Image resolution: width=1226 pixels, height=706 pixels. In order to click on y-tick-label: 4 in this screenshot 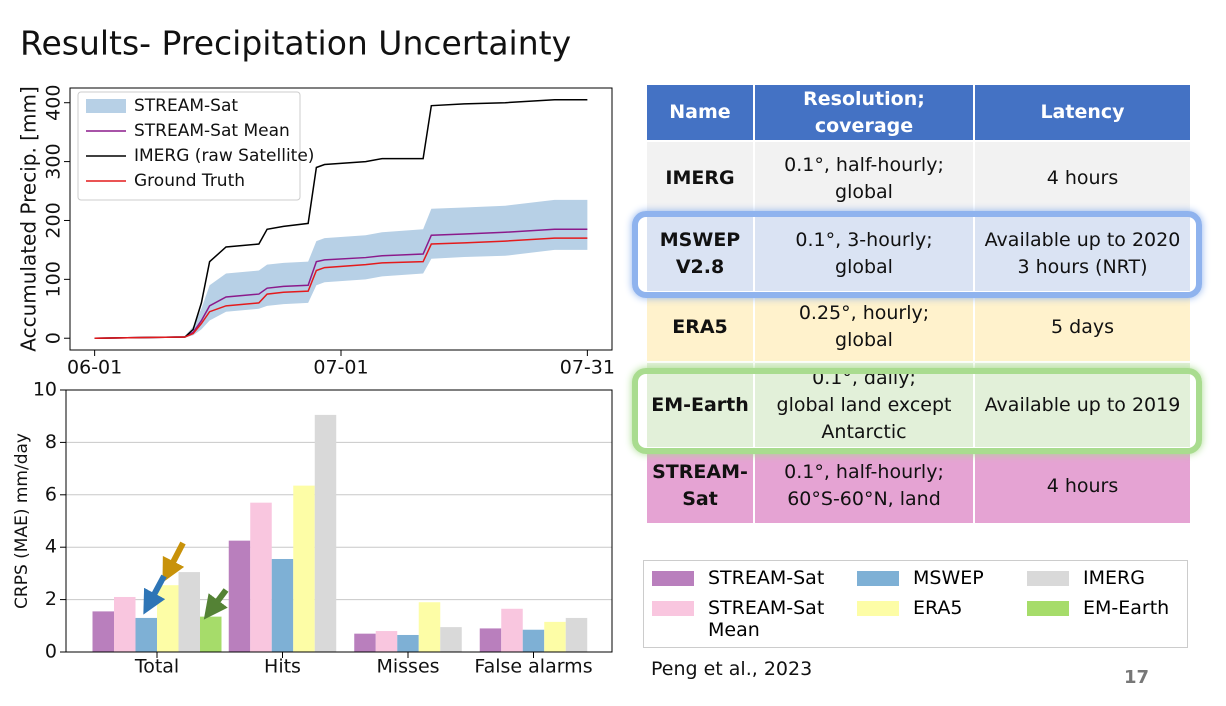, I will do `click(51, 547)`.